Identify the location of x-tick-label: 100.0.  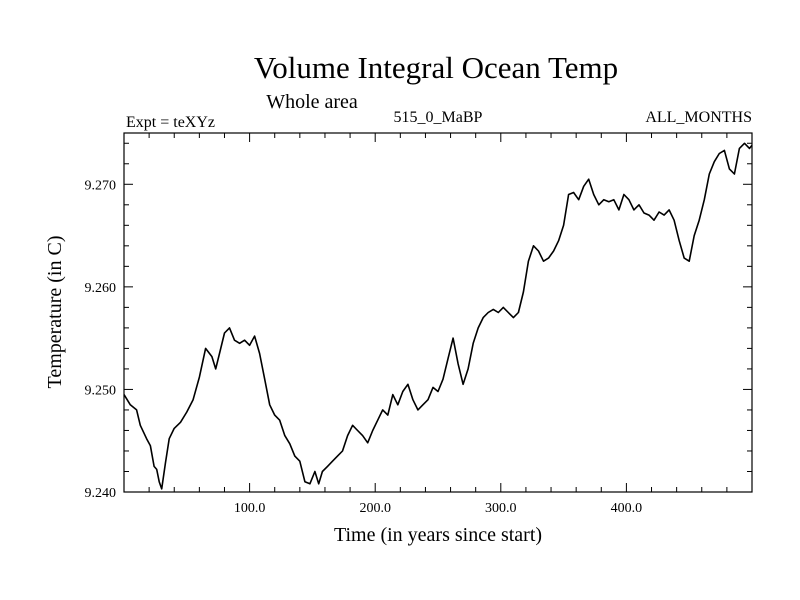
(250, 508).